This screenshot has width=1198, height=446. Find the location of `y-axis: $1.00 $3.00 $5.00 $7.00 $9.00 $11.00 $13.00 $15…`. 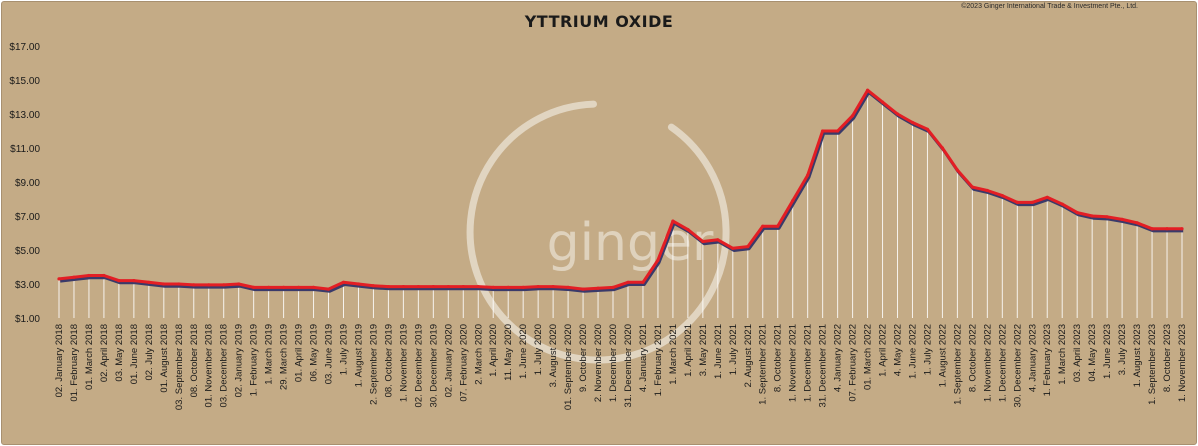

y-axis: $1.00 $3.00 $5.00 $7.00 $9.00 $11.00 $13.00 $15… is located at coordinates (24, 183).